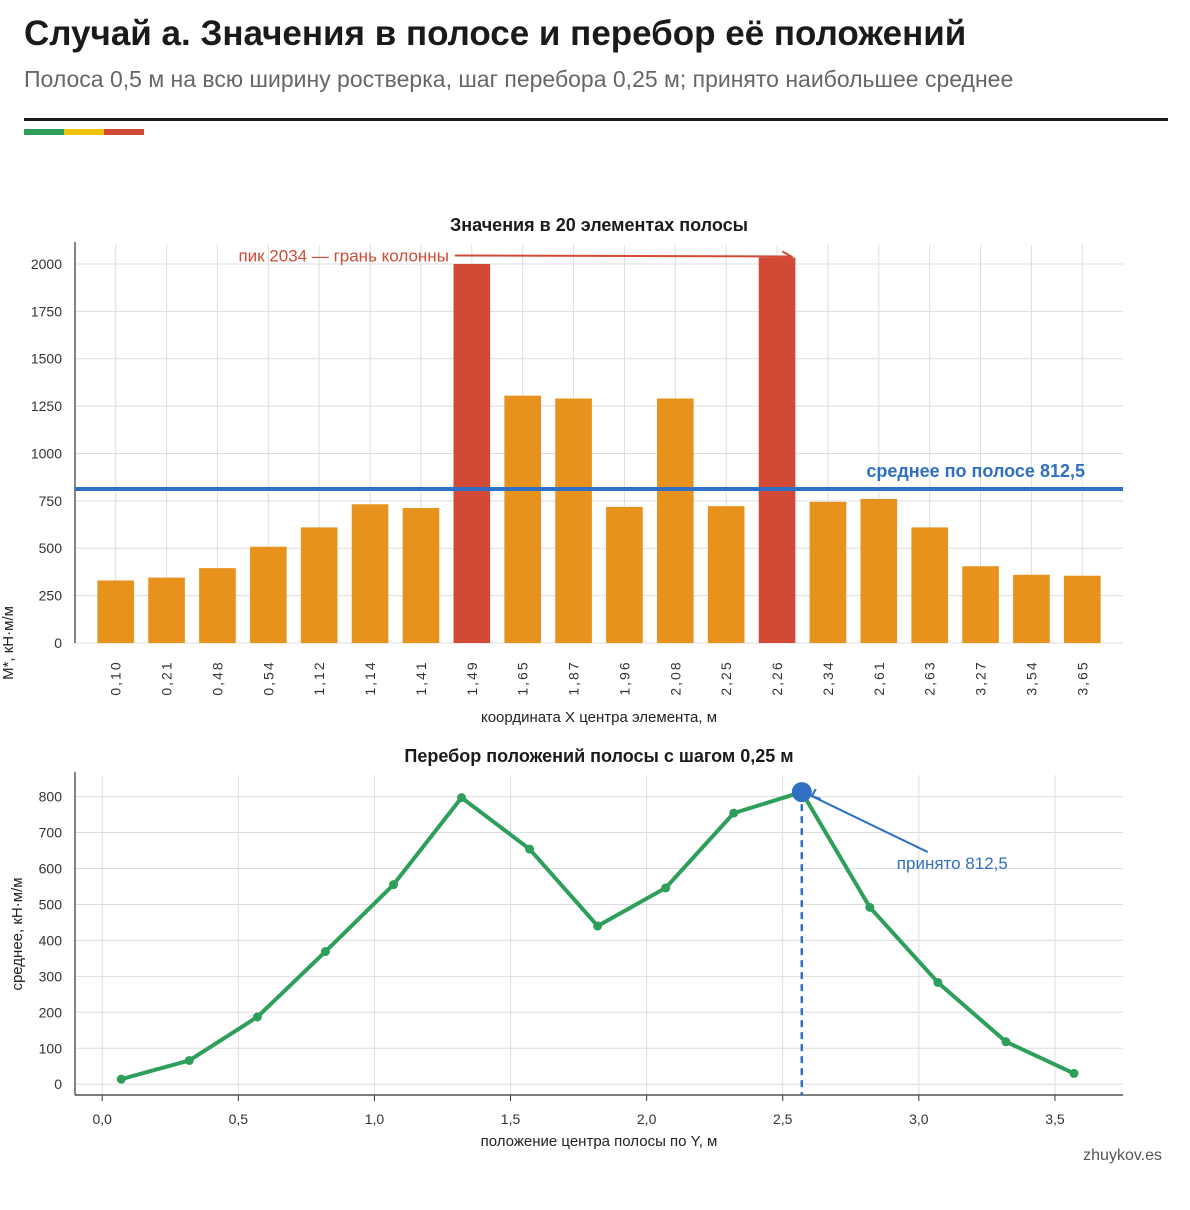  Describe the element at coordinates (801, 792) in the screenshot. I see `selected-point` at that location.